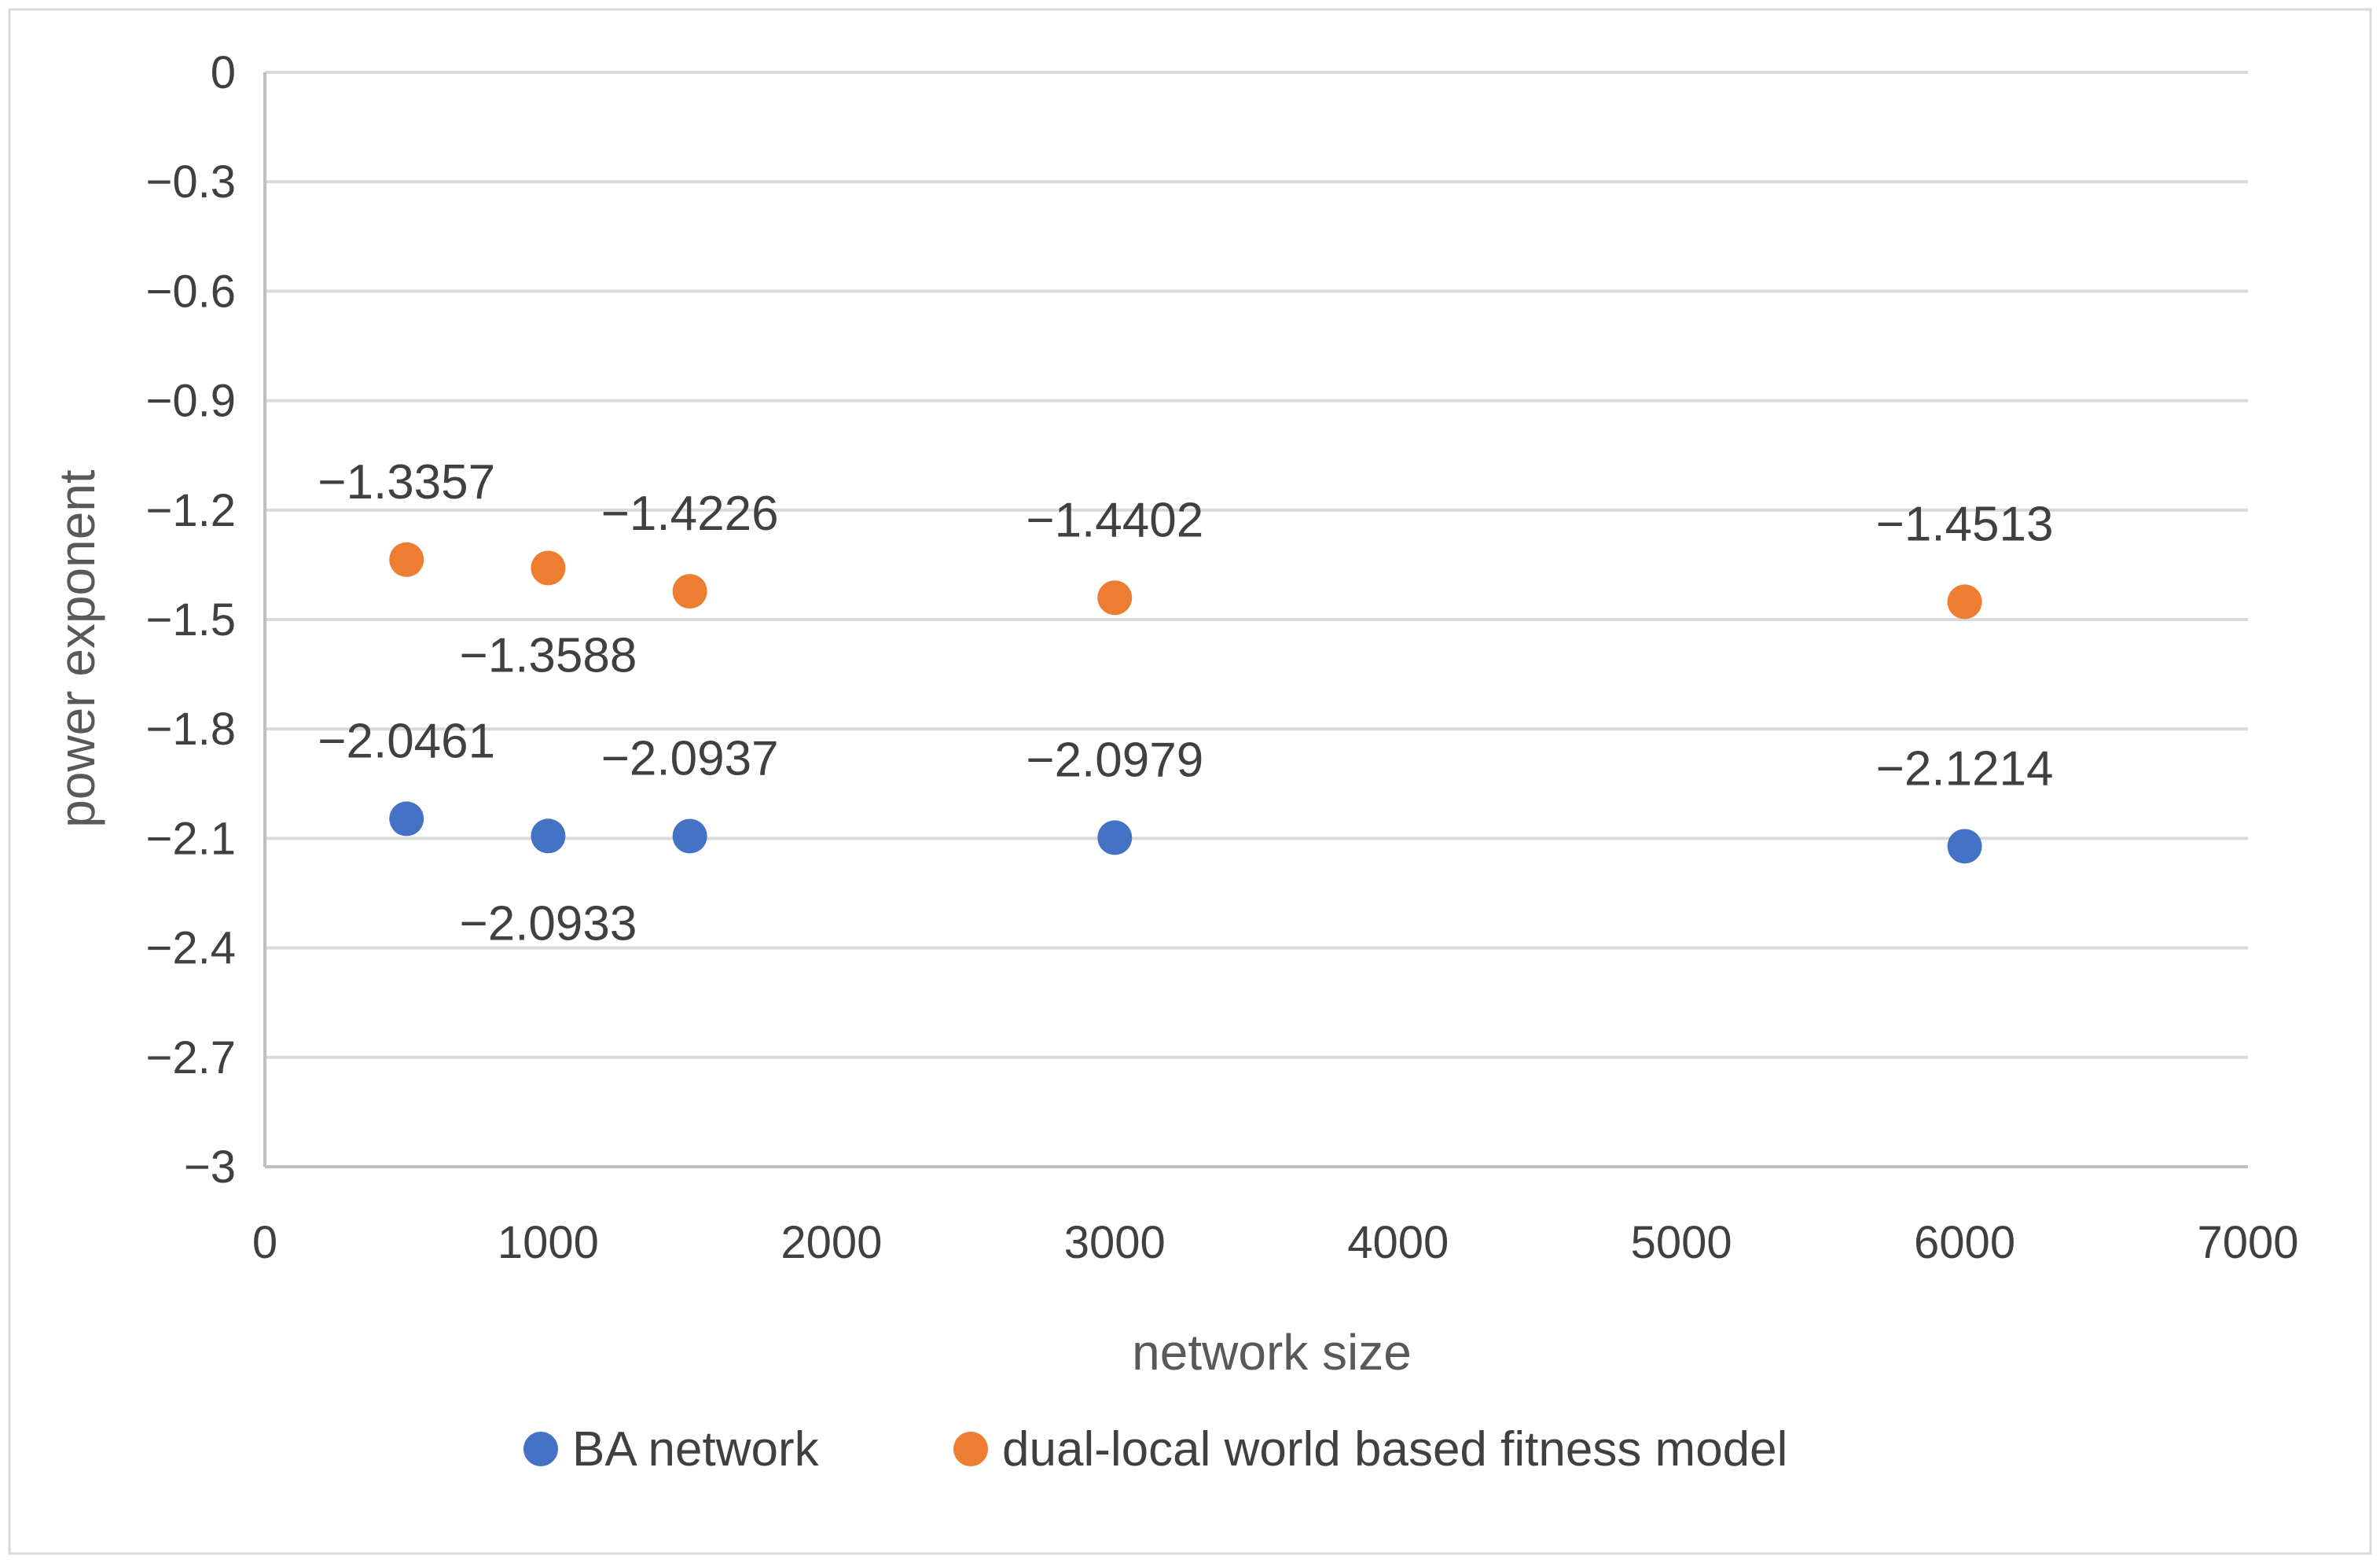  Describe the element at coordinates (1272, 1352) in the screenshot. I see `x-axis-title: network size` at that location.